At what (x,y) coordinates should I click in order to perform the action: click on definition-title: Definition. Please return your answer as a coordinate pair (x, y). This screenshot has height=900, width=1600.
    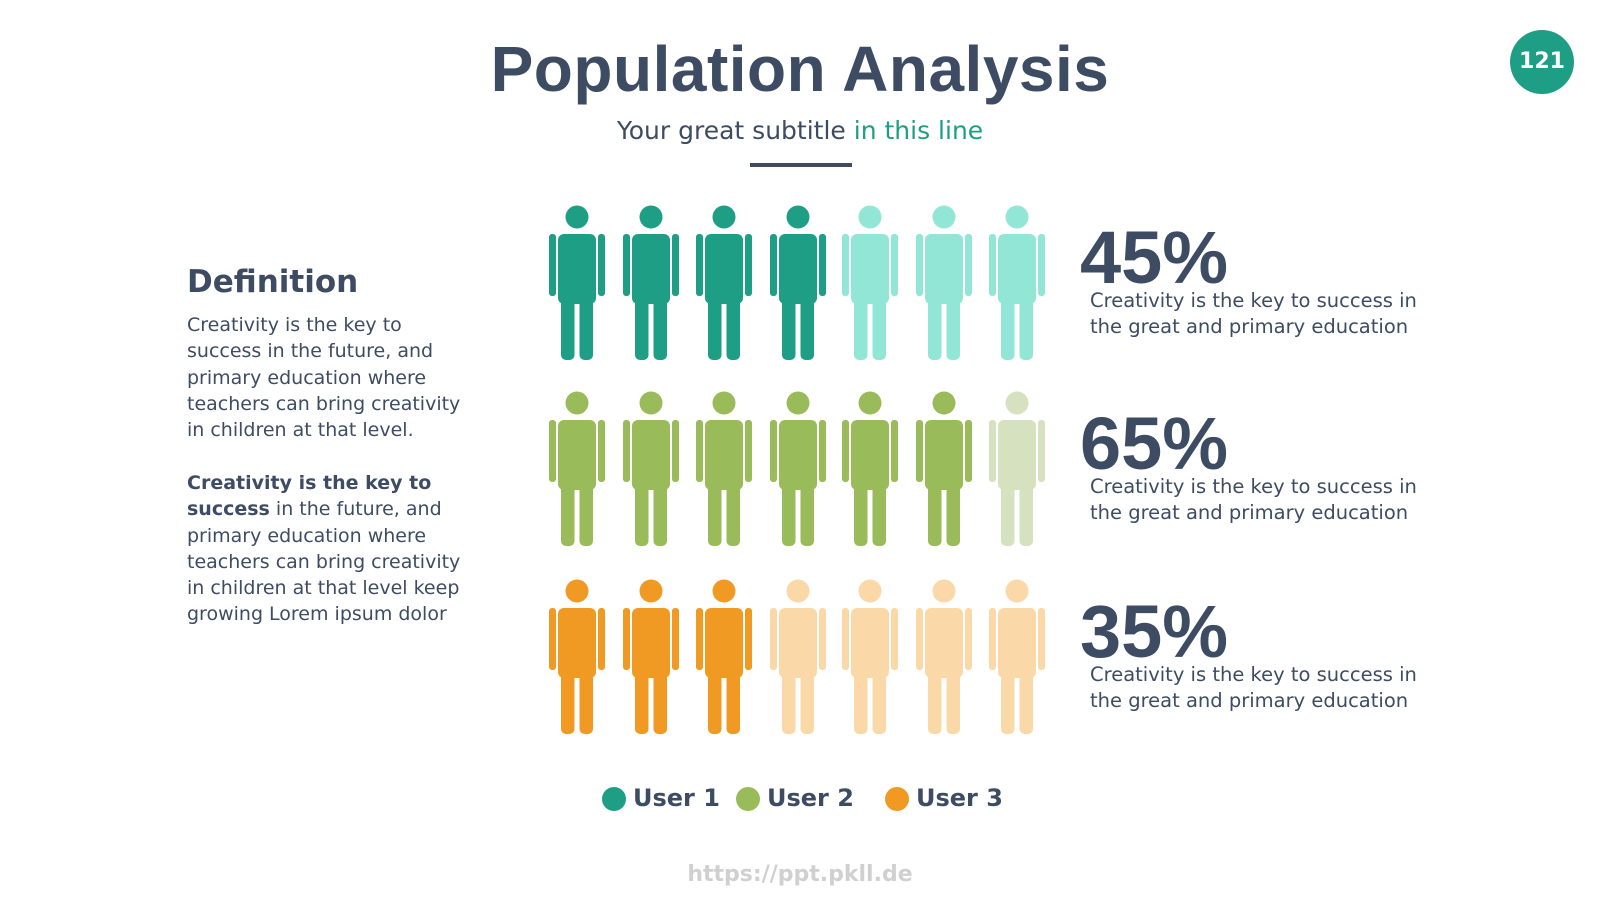
    Looking at the image, I should click on (273, 282).